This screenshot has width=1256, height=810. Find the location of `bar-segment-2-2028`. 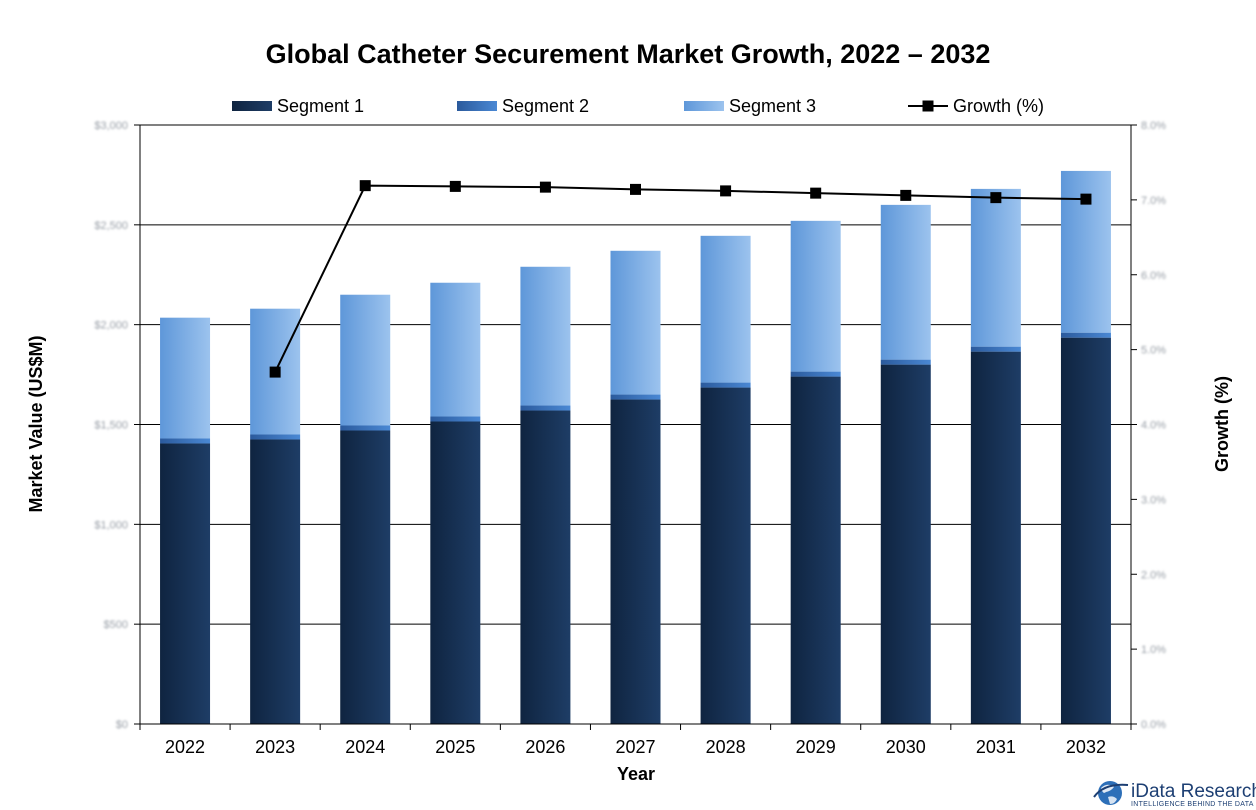

bar-segment-2-2028 is located at coordinates (725, 385).